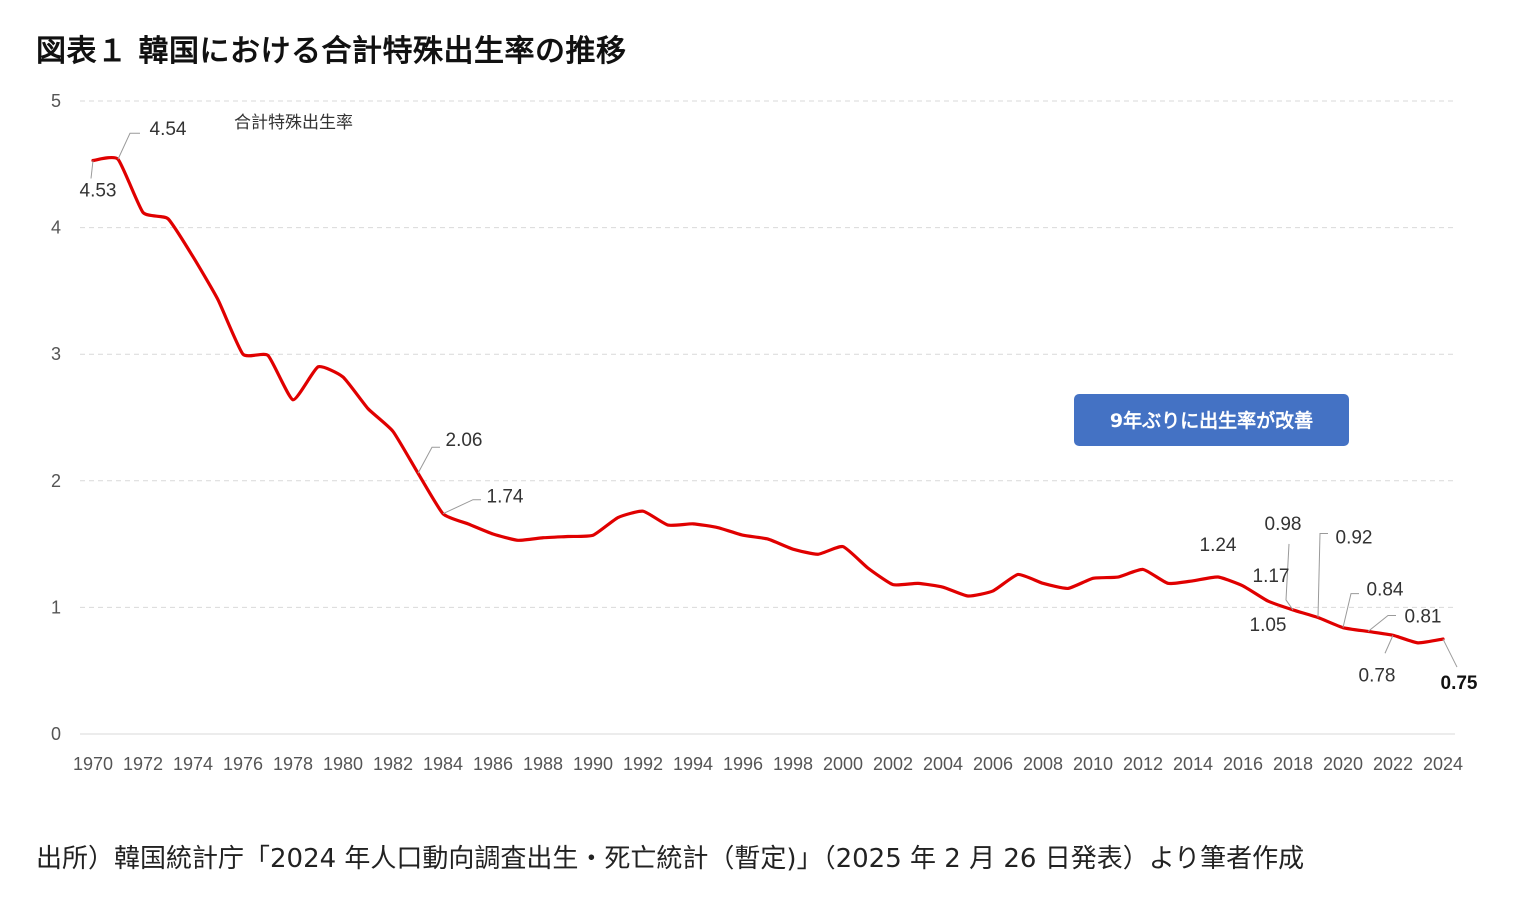  I want to click on x-tick-label: 1994, so click(693, 764).